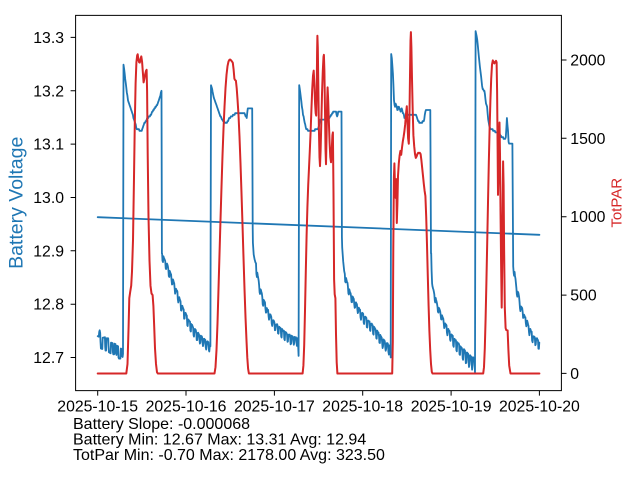 The width and height of the screenshot is (640, 480). Describe the element at coordinates (451, 407) in the screenshot. I see `svg-text: 2025-10-19` at that location.